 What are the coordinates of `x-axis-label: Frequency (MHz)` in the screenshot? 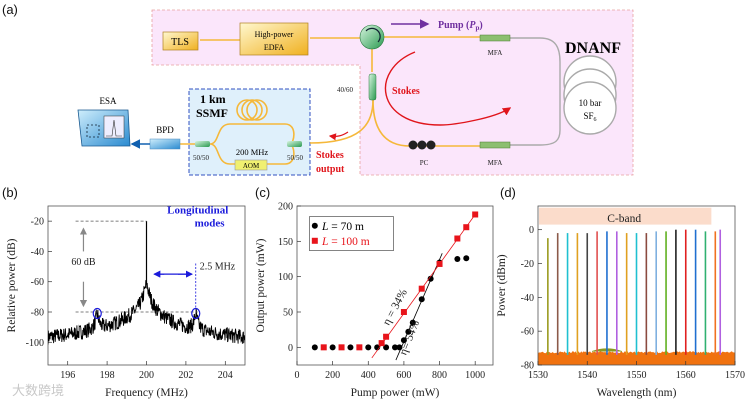 It's located at (146, 393).